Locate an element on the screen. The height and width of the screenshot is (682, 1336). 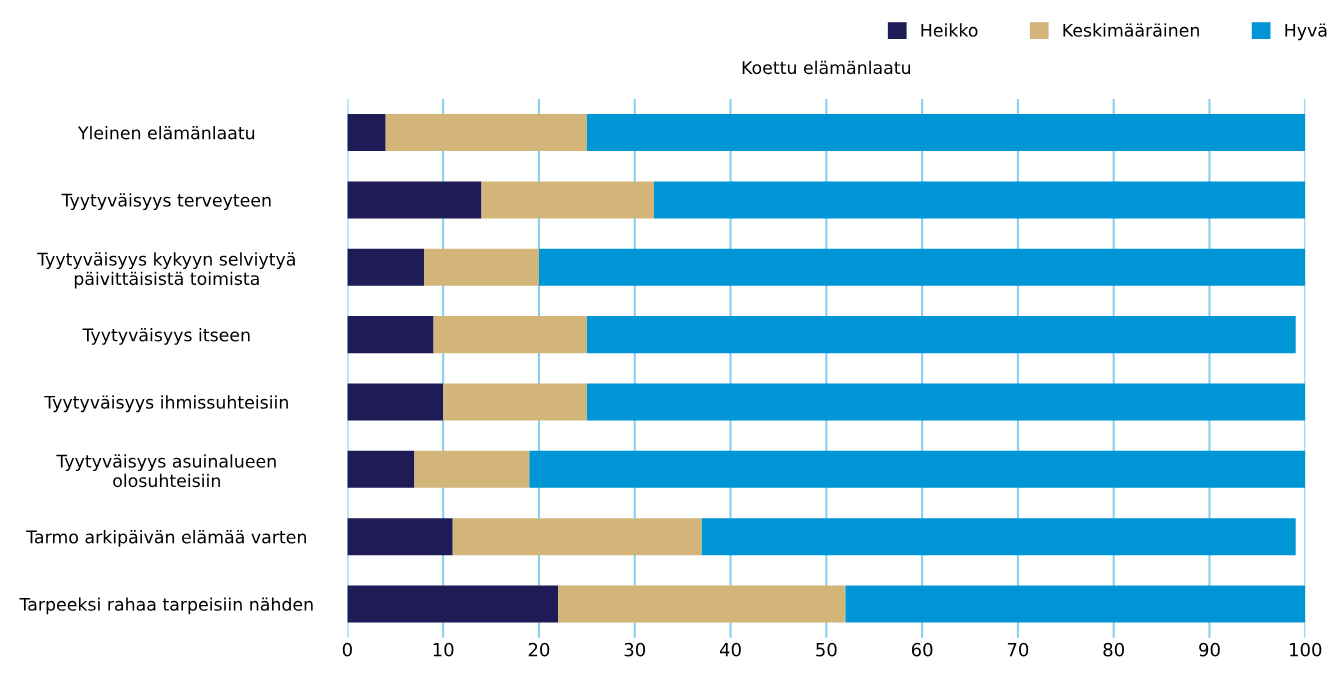
x-tick-label: 40 is located at coordinates (730, 649).